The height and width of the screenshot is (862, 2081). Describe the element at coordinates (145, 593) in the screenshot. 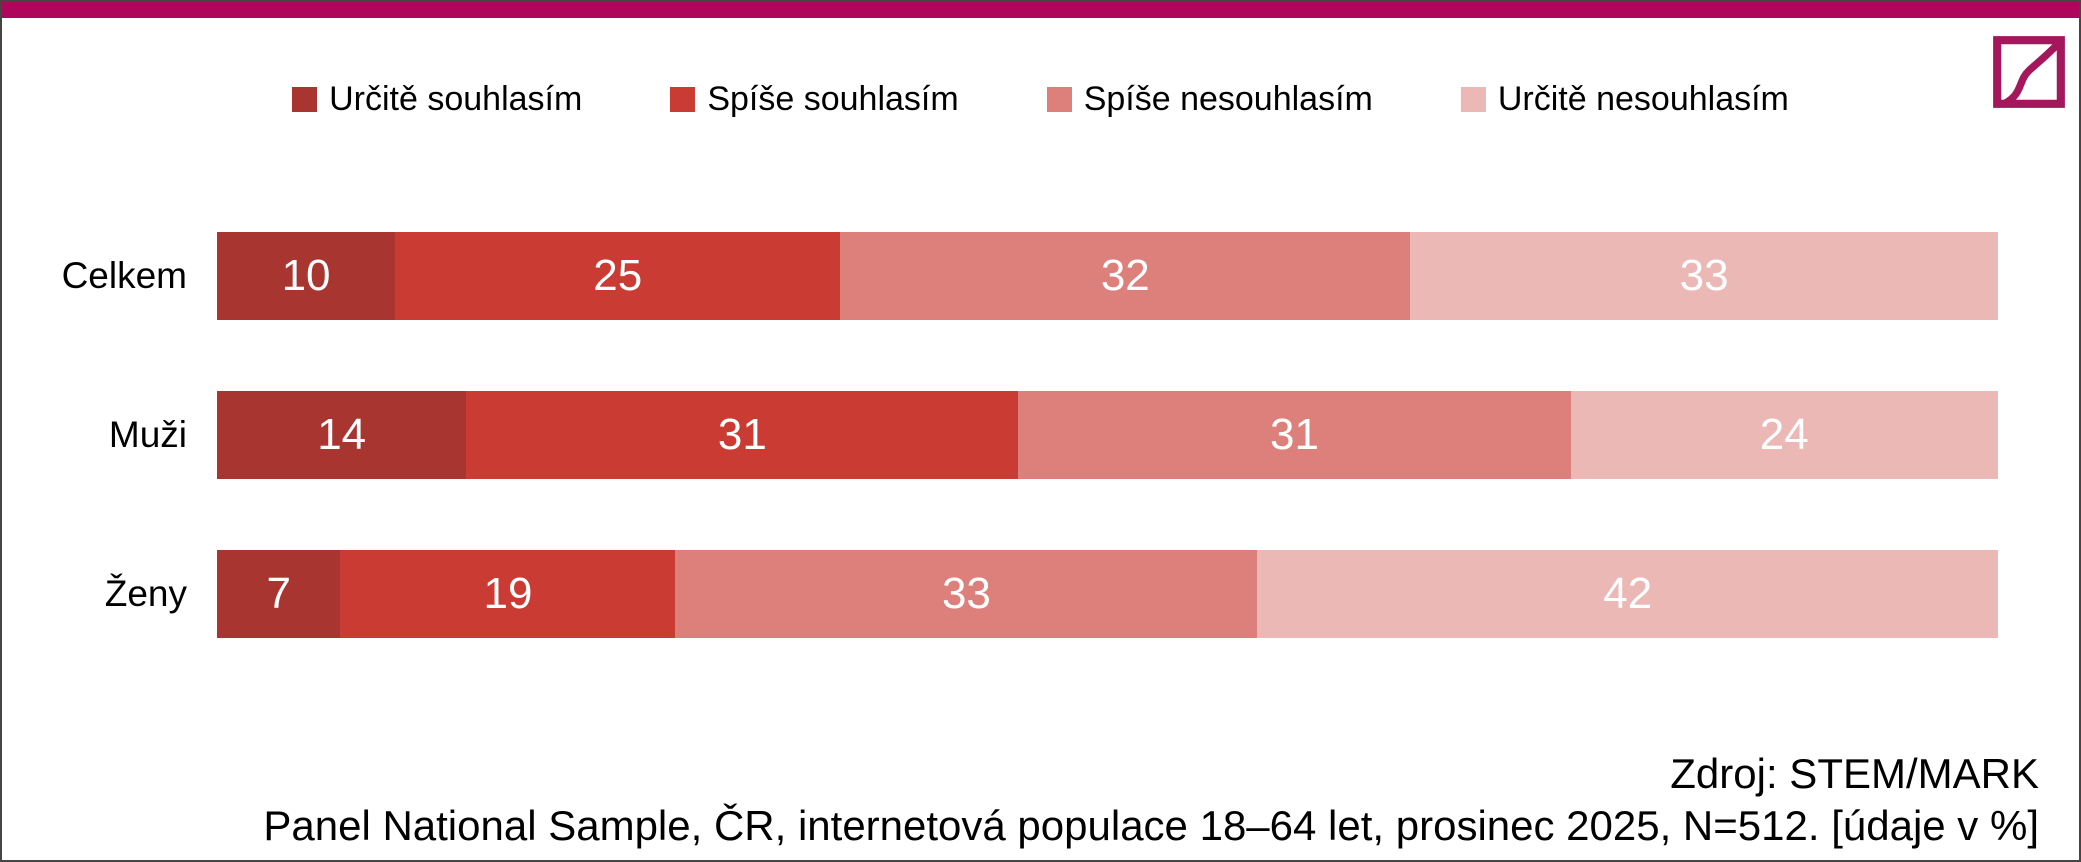

I see `category-label: Ženy` at that location.